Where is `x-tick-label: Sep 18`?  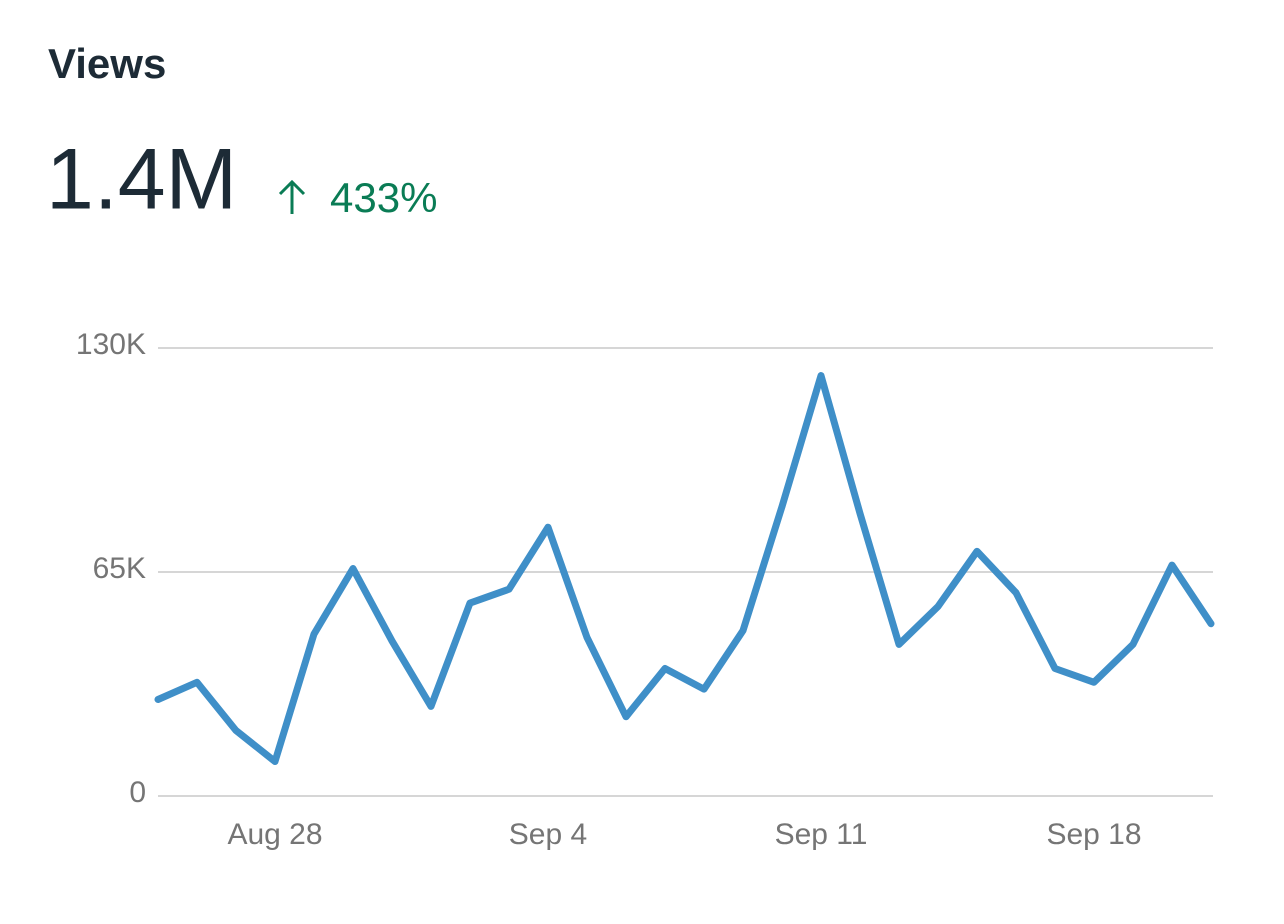 x-tick-label: Sep 18 is located at coordinates (1093, 834).